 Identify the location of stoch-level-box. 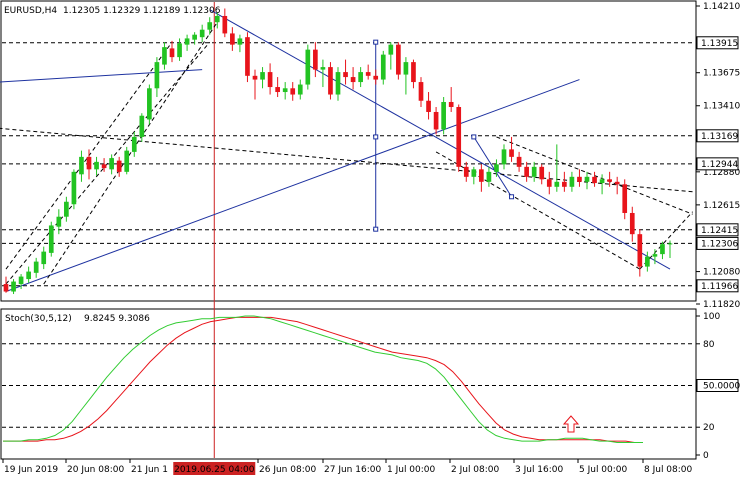
(717, 385).